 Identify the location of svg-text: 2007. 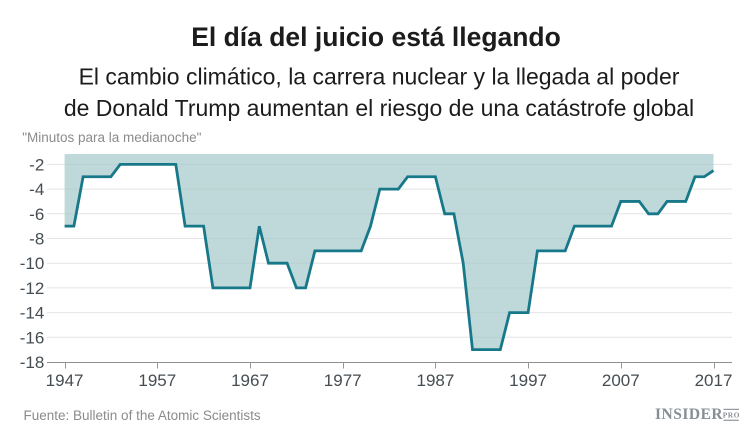
(621, 380).